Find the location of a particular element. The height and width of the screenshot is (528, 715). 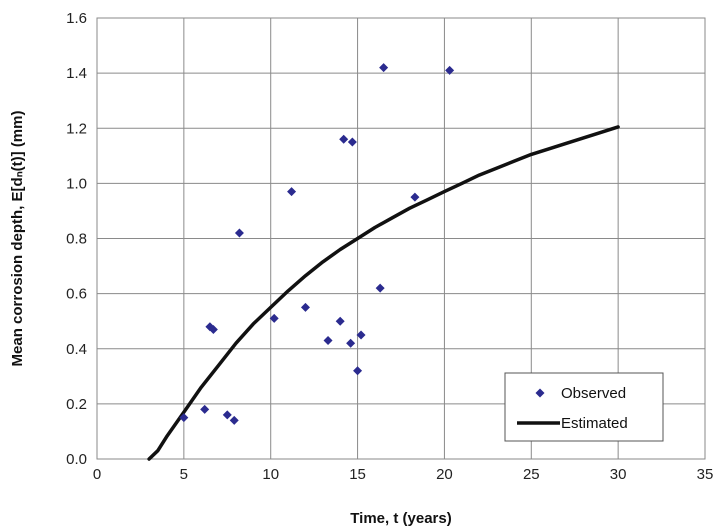

y-tick-labels: 0.0 0.2 0.4 0.6 0.8 1.0 1.2 1.4 1.6 is located at coordinates (76, 239).